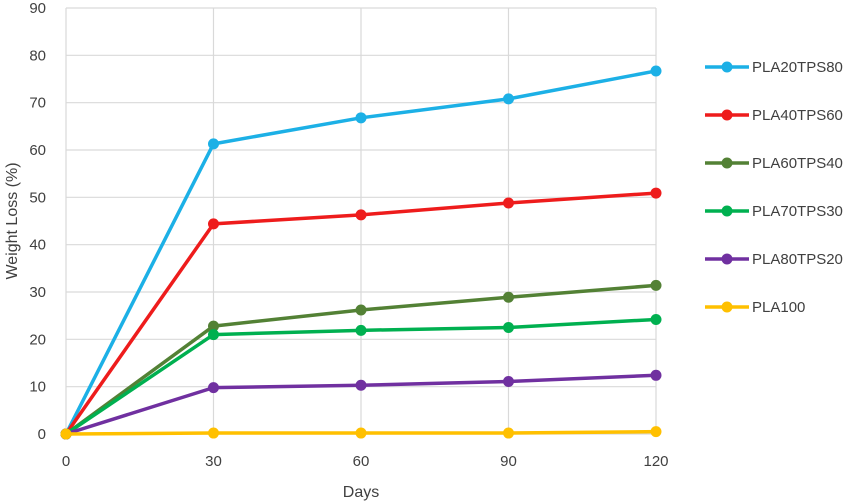  I want to click on legend-label: PLA60TPS40, so click(797, 163).